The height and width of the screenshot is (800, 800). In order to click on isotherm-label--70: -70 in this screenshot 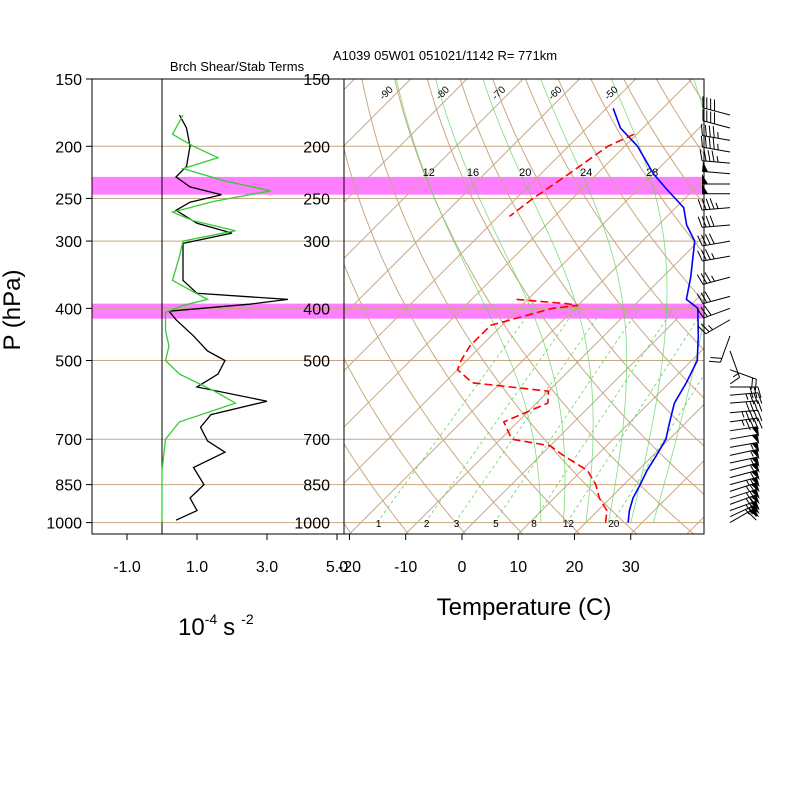, I will do `click(499, 93)`.